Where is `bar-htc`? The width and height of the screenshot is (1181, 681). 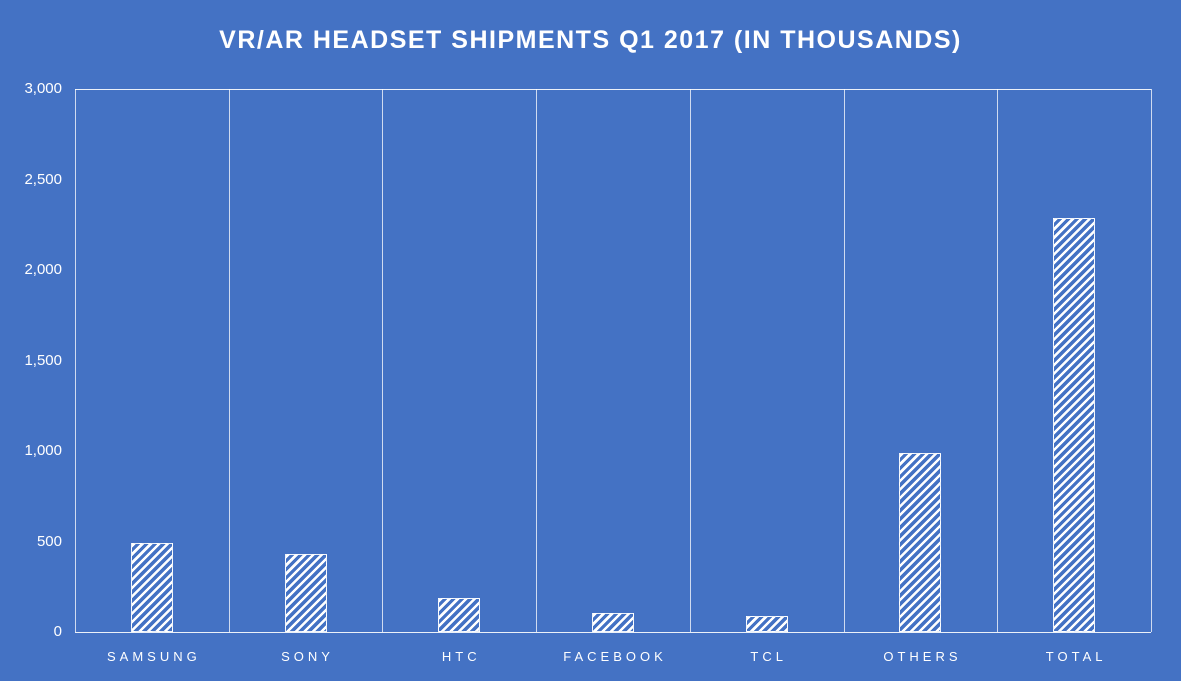
bar-htc is located at coordinates (459, 615).